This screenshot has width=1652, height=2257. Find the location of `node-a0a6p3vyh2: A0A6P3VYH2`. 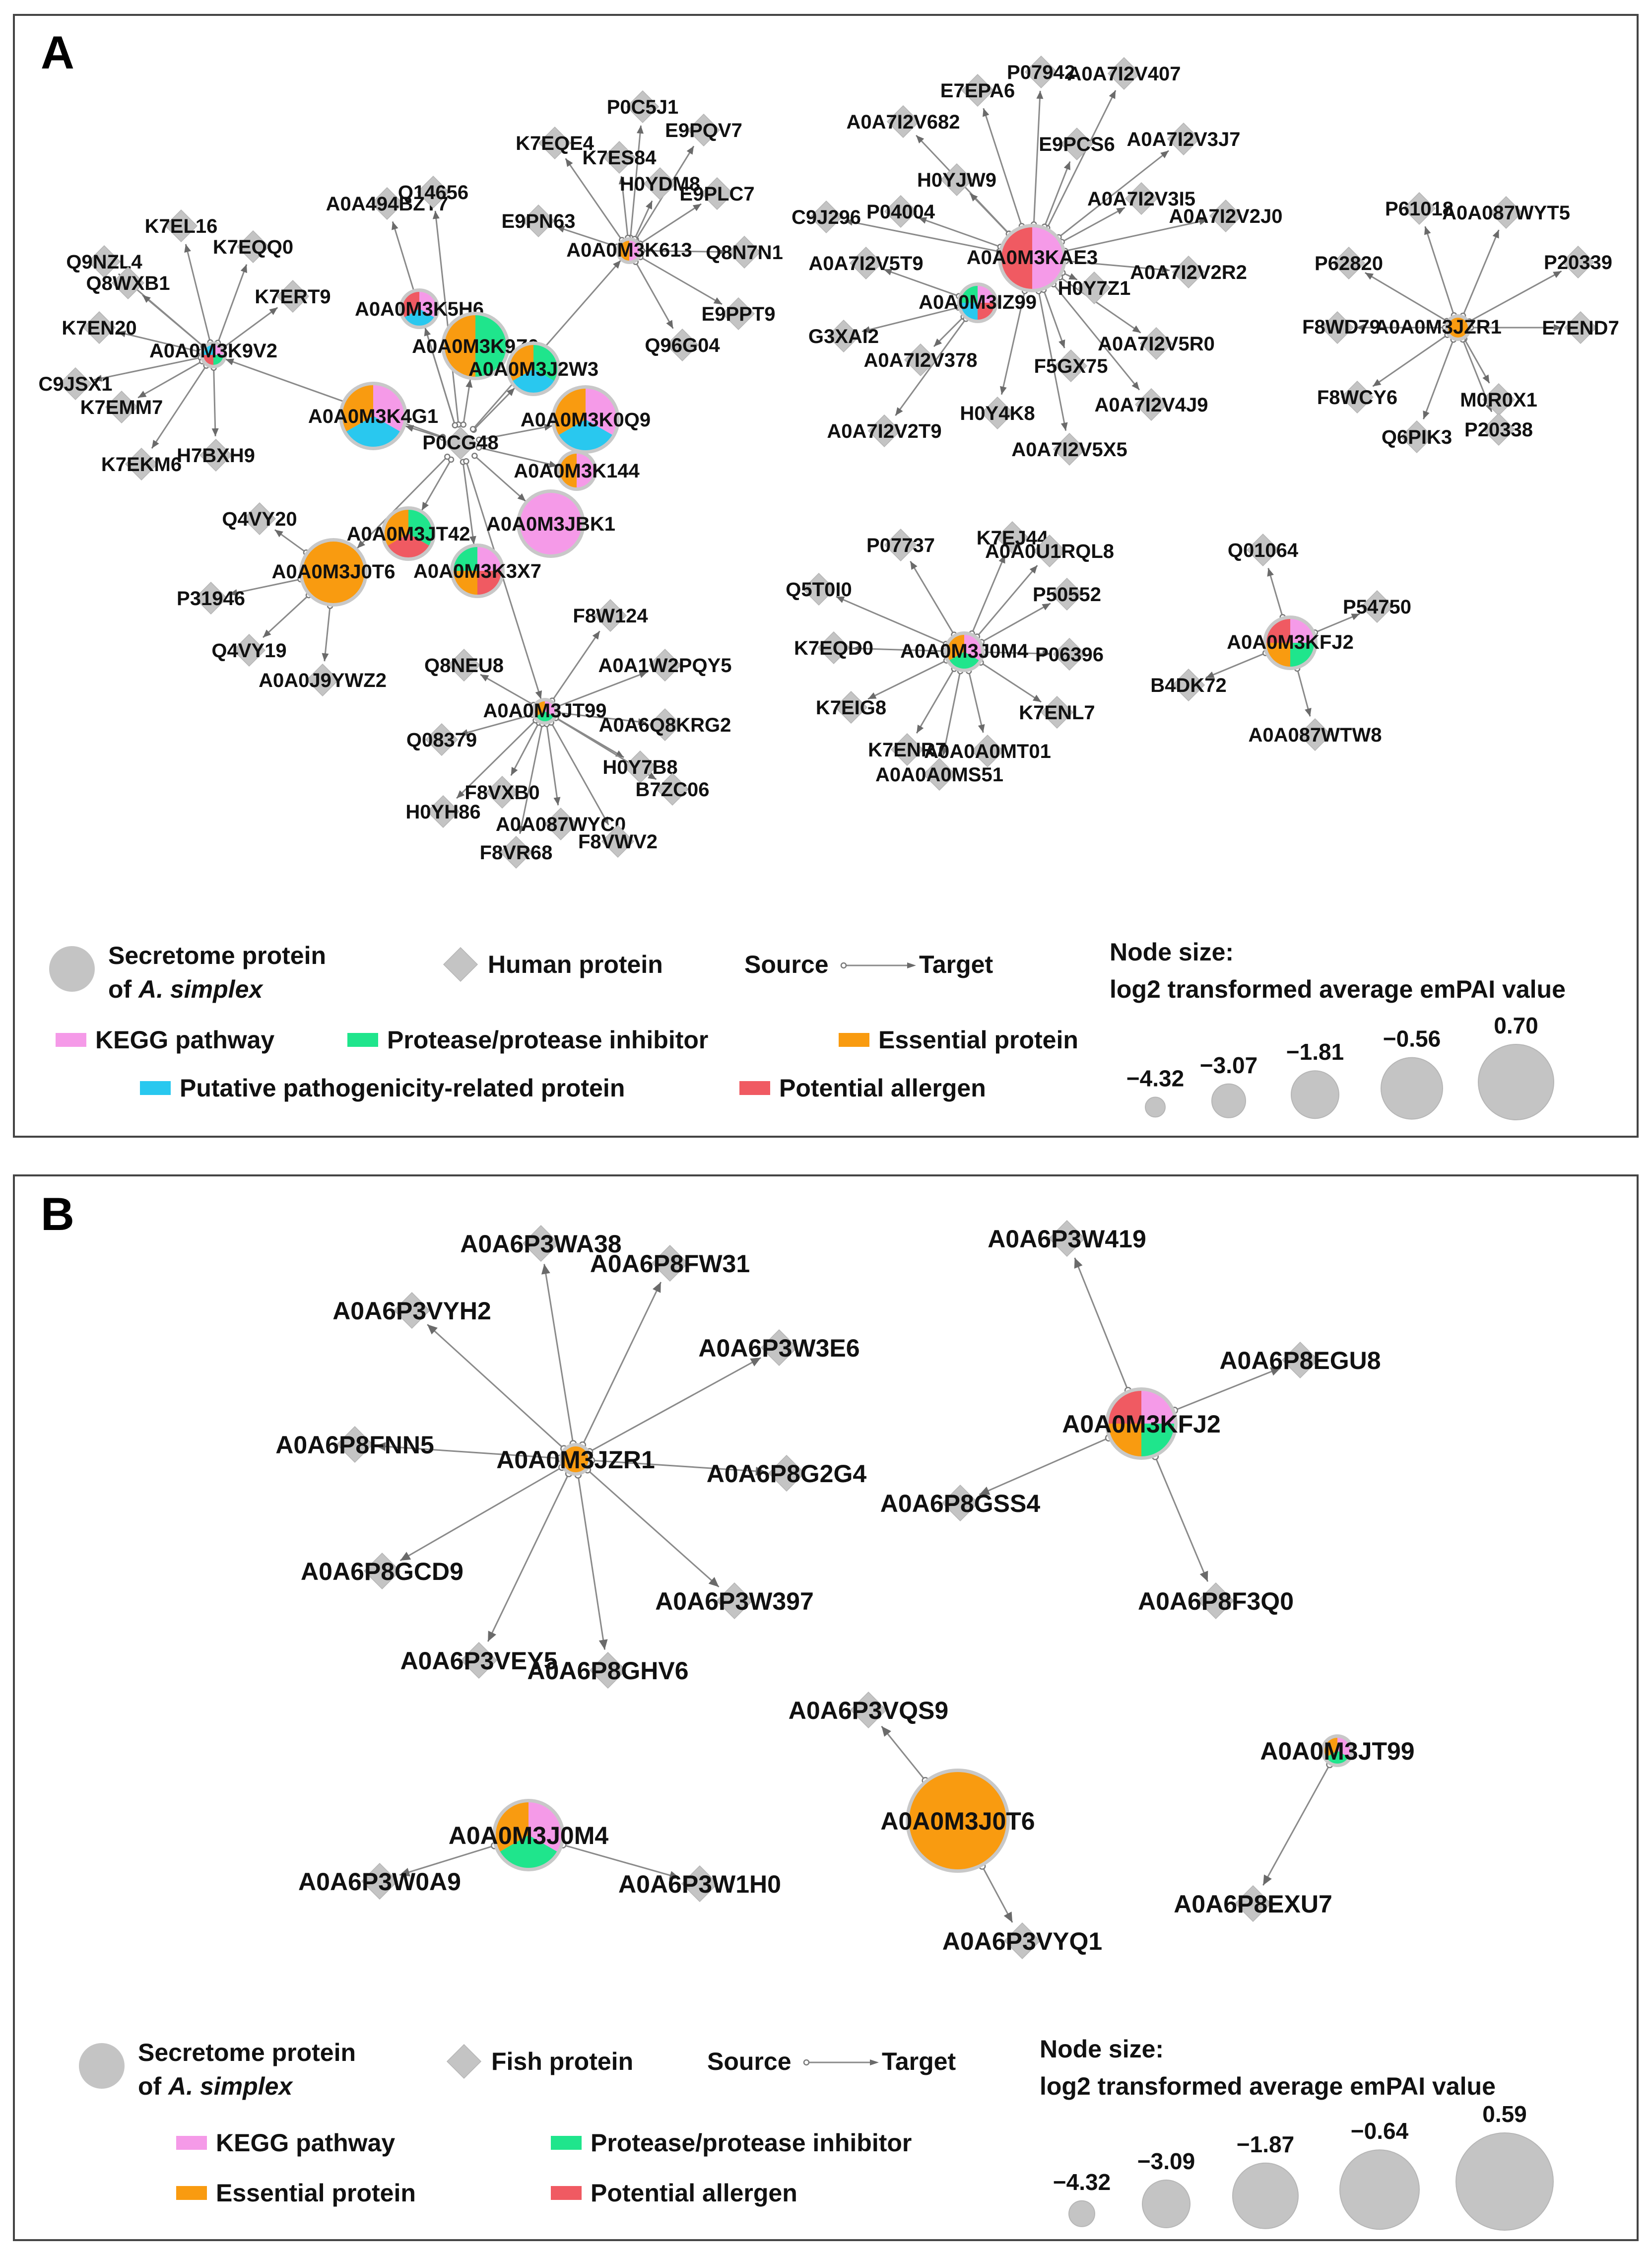

node-a0a6p3vyh2: A0A6P3VYH2 is located at coordinates (411, 1311).